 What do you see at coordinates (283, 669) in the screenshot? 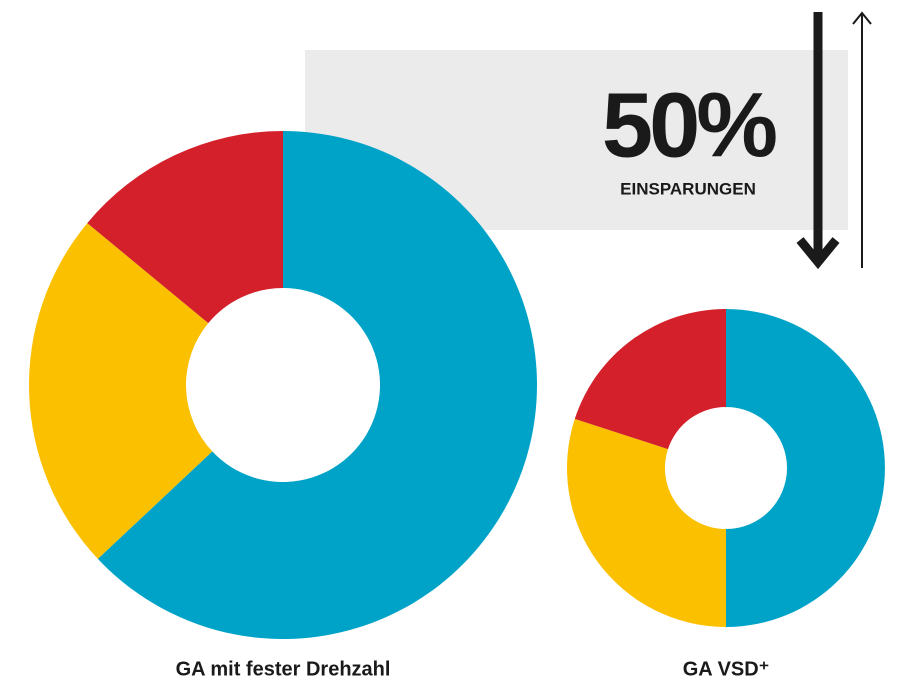
I see `chart-title: GA mit fester Drehzahl` at bounding box center [283, 669].